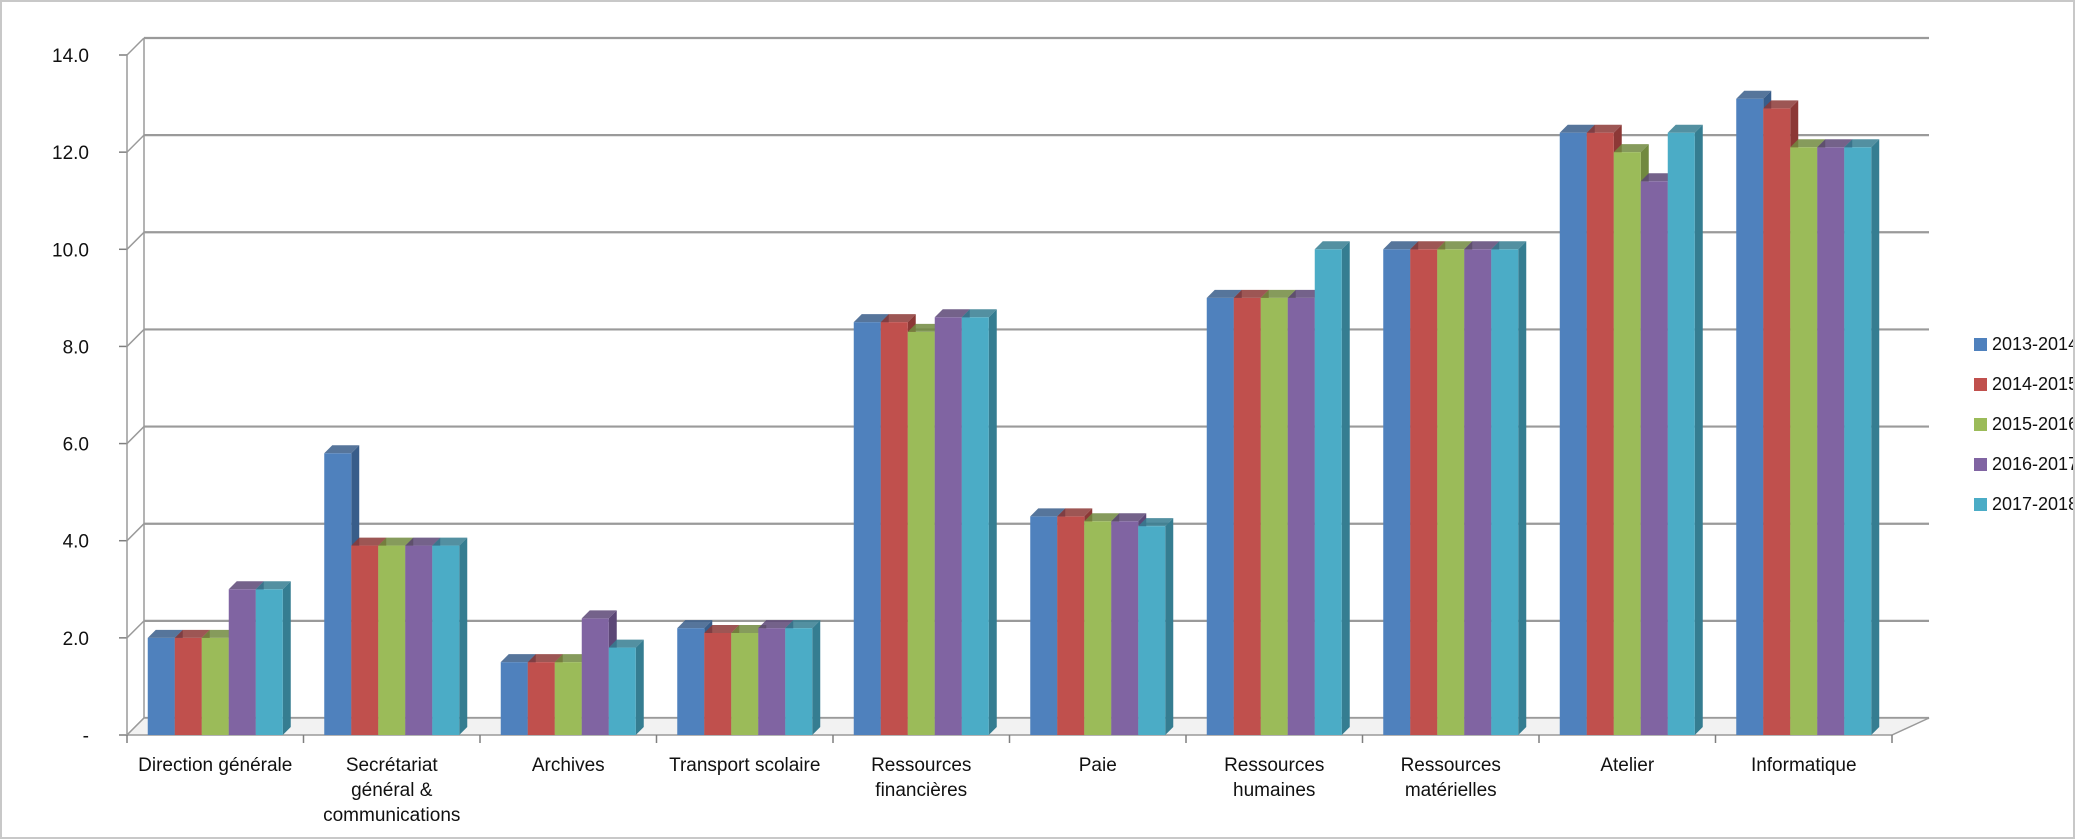 Image resolution: width=2075 pixels, height=839 pixels. I want to click on y-tick-label: 14.0, so click(70, 56).